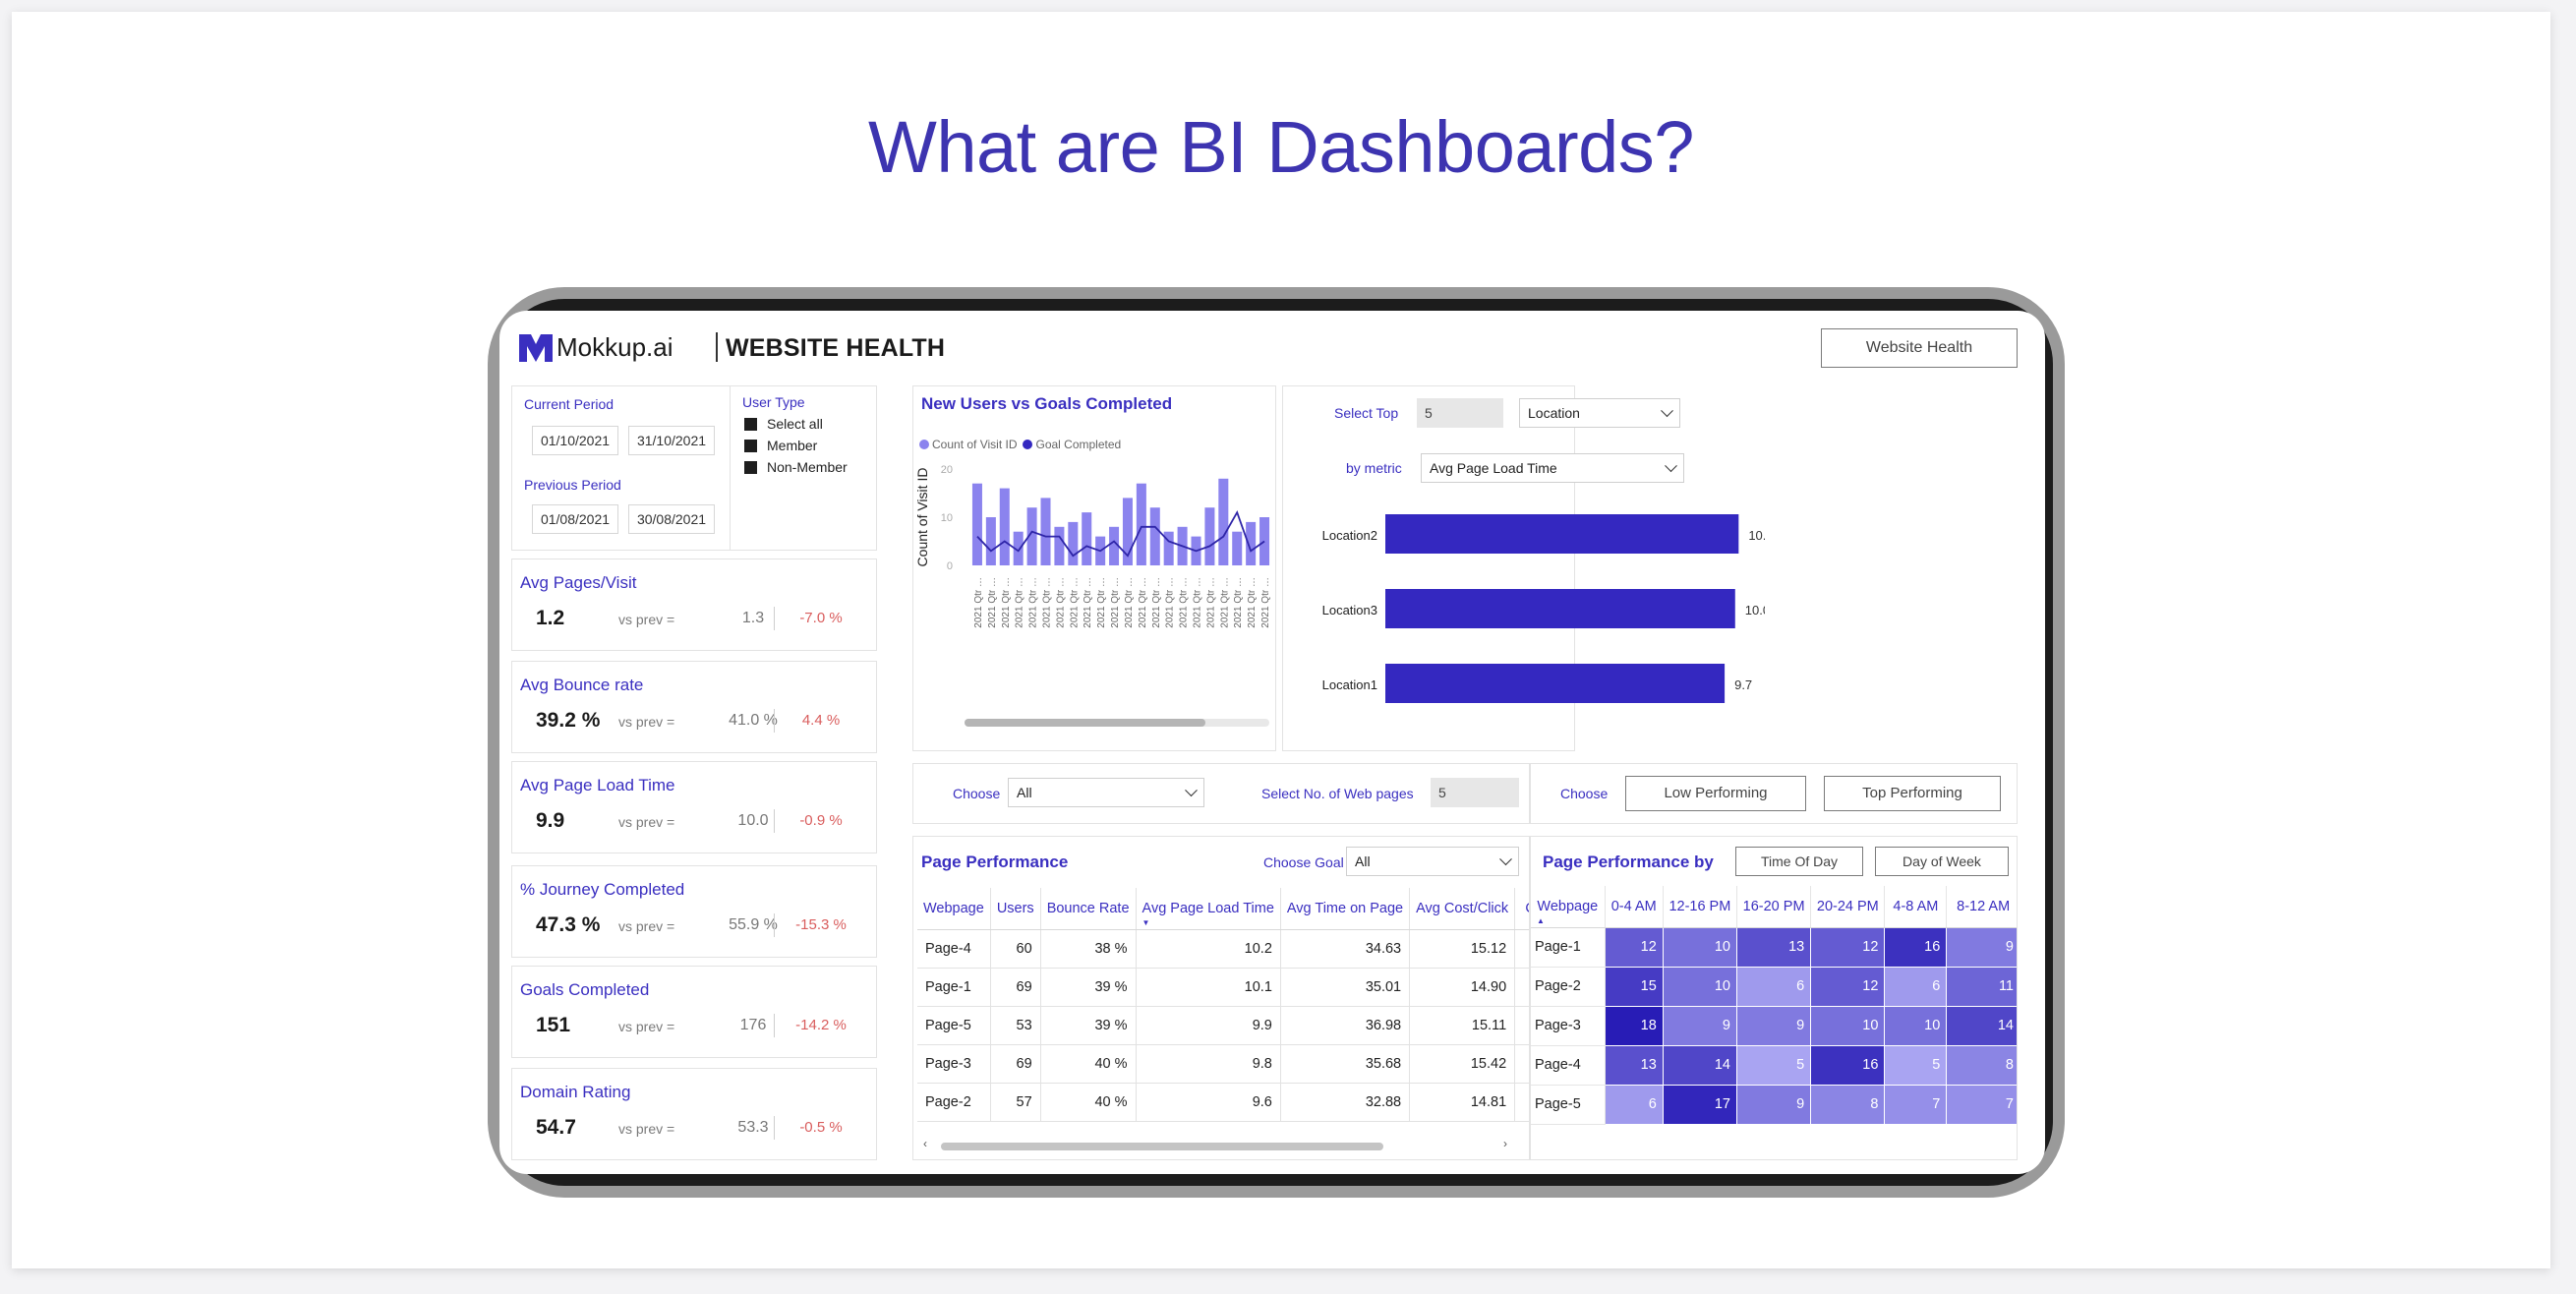  Describe the element at coordinates (1942, 861) in the screenshot. I see `day-of-week-button: Day of Week` at that location.